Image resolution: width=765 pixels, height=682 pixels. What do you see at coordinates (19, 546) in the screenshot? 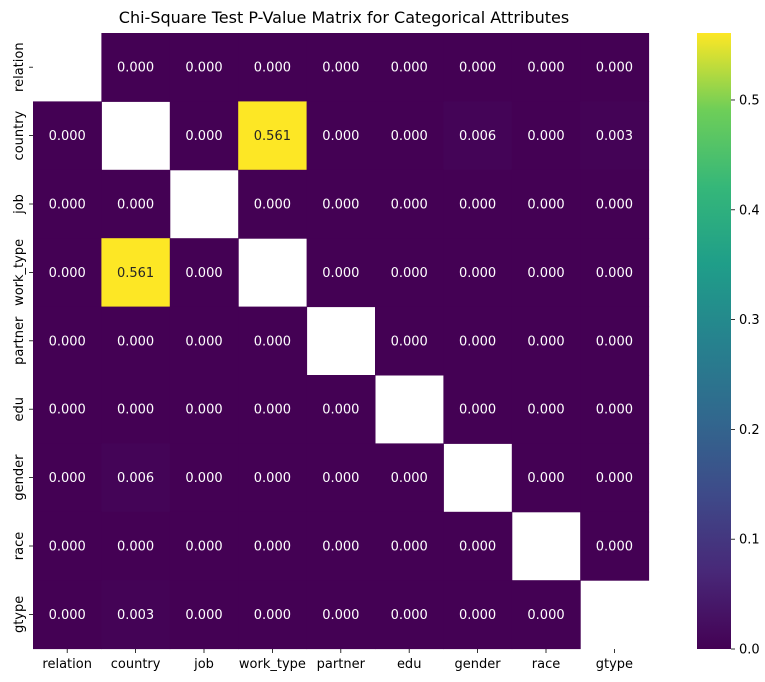
I see `y-tick-label: race` at bounding box center [19, 546].